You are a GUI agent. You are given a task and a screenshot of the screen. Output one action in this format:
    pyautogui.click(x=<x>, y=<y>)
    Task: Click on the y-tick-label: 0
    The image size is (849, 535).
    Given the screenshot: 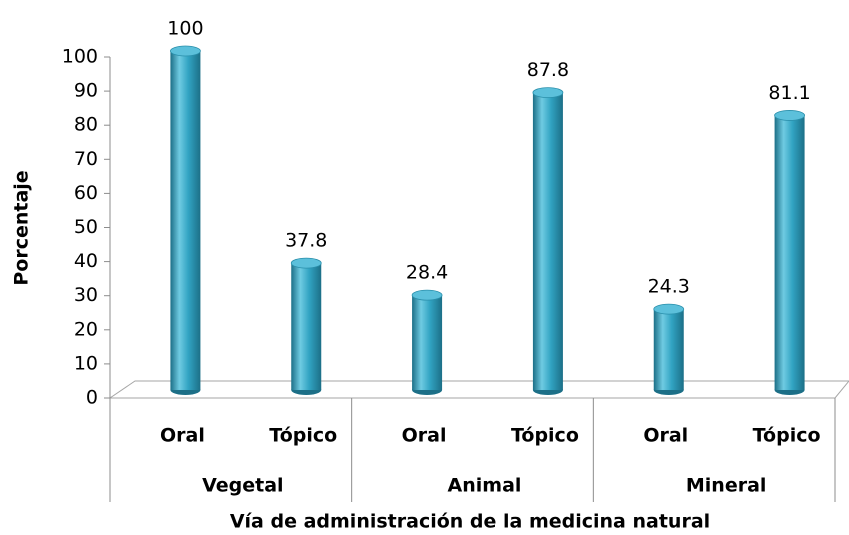 What is the action you would take?
    pyautogui.click(x=92, y=398)
    